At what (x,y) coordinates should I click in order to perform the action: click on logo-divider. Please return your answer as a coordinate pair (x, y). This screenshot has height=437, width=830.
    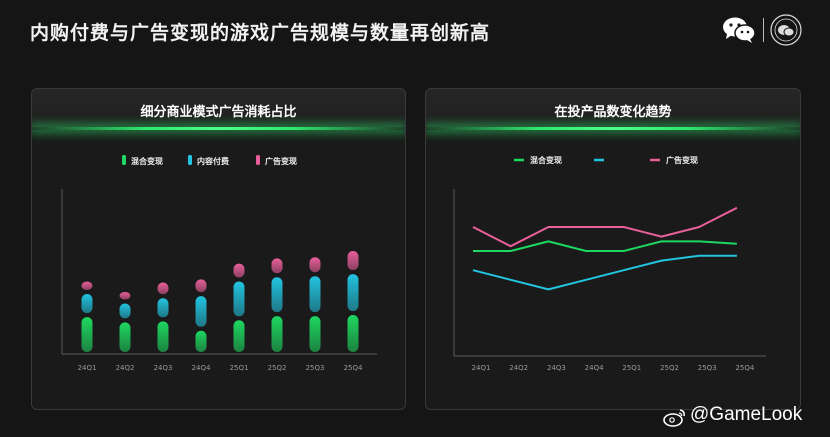
    Looking at the image, I should click on (763, 30).